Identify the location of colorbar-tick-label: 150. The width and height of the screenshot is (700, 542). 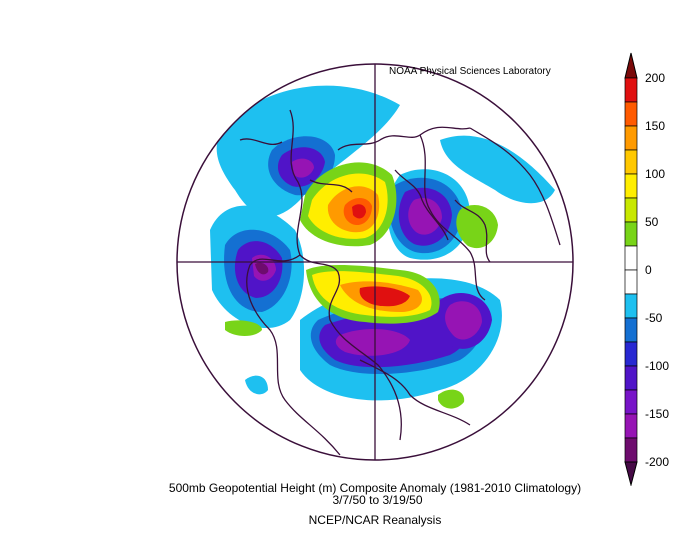
(655, 126).